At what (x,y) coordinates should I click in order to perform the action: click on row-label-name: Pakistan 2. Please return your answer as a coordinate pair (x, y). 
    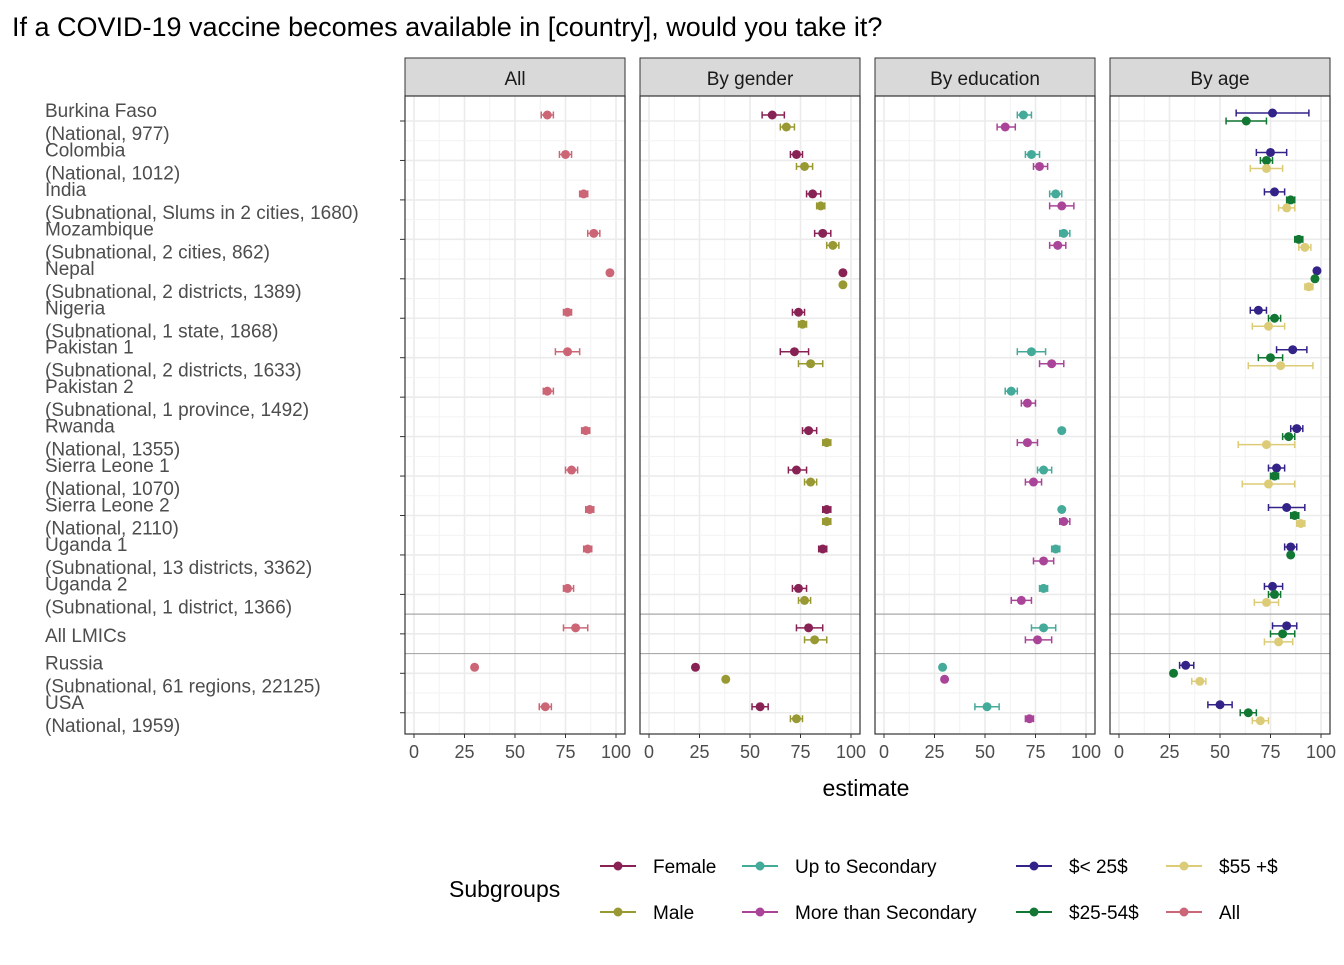
    Looking at the image, I should click on (89, 387).